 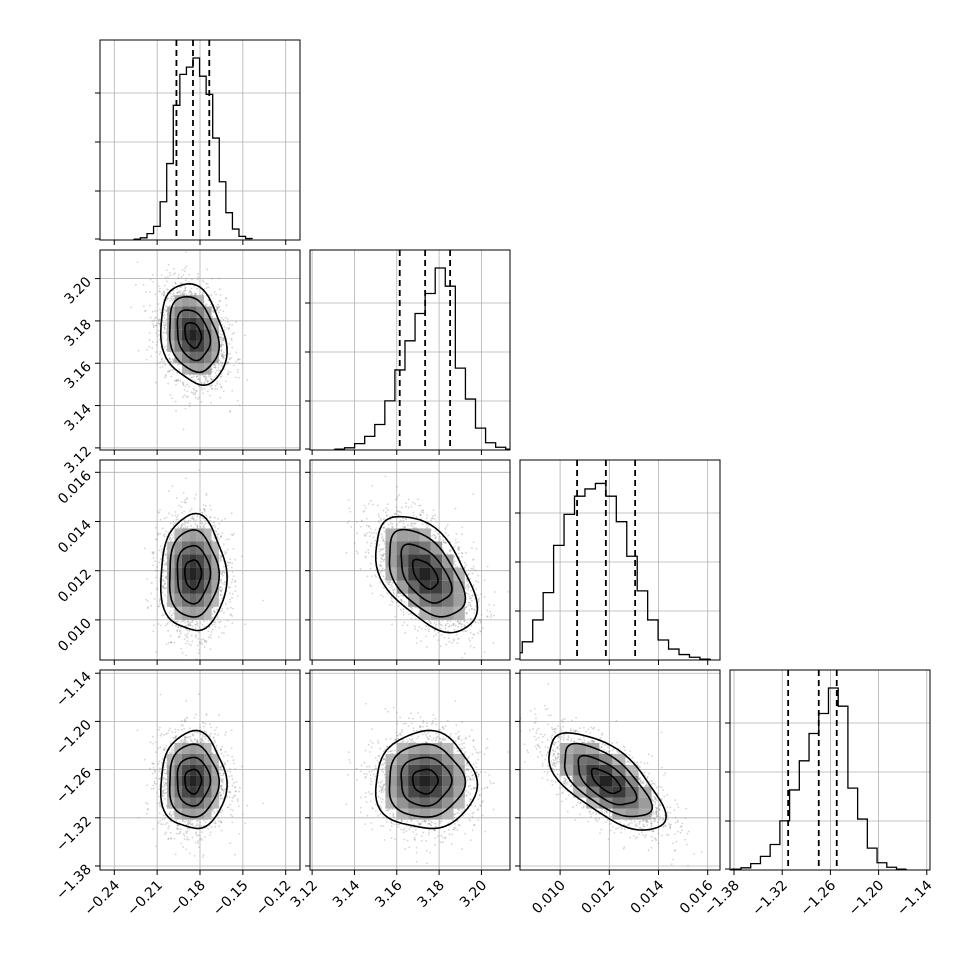 What do you see at coordinates (191, 168) in the screenshot?
I see `ticks` at bounding box center [191, 168].